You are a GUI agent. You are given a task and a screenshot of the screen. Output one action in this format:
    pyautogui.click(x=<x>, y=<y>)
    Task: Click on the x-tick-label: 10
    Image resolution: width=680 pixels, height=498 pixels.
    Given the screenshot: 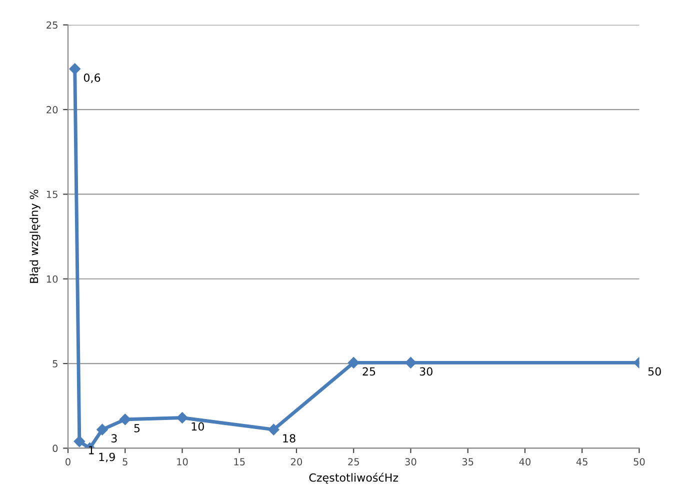 What is the action you would take?
    pyautogui.click(x=182, y=462)
    